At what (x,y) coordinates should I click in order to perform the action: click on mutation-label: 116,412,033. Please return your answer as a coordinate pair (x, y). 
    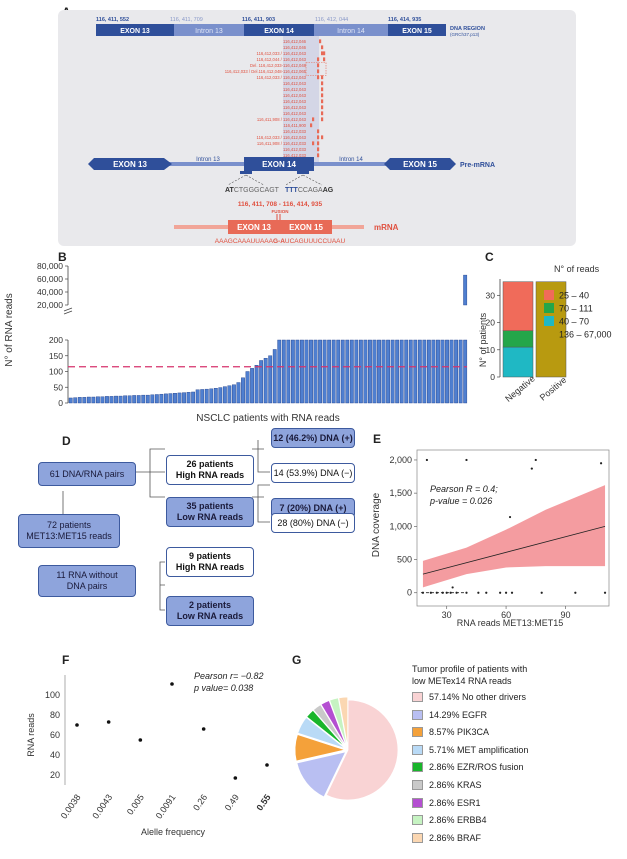
    Looking at the image, I should click on (295, 131).